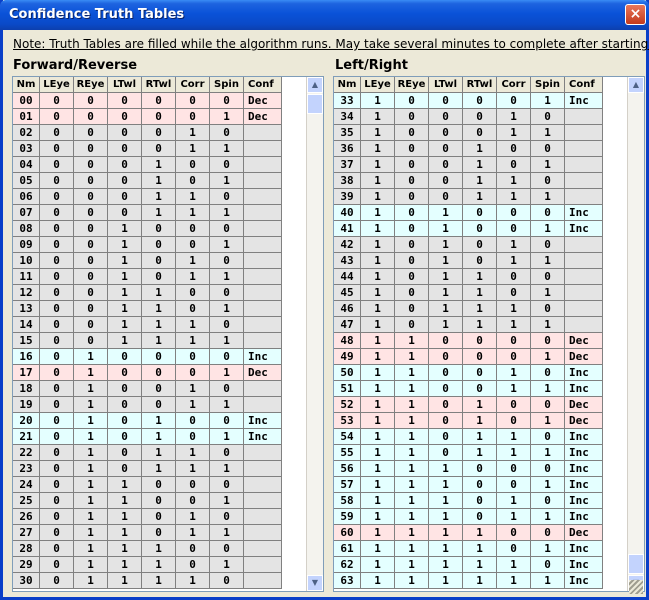 This screenshot has height=600, width=649. What do you see at coordinates (468, 437) in the screenshot?
I see `table-row: 54 1 1 0 1 1 0 Inc` at bounding box center [468, 437].